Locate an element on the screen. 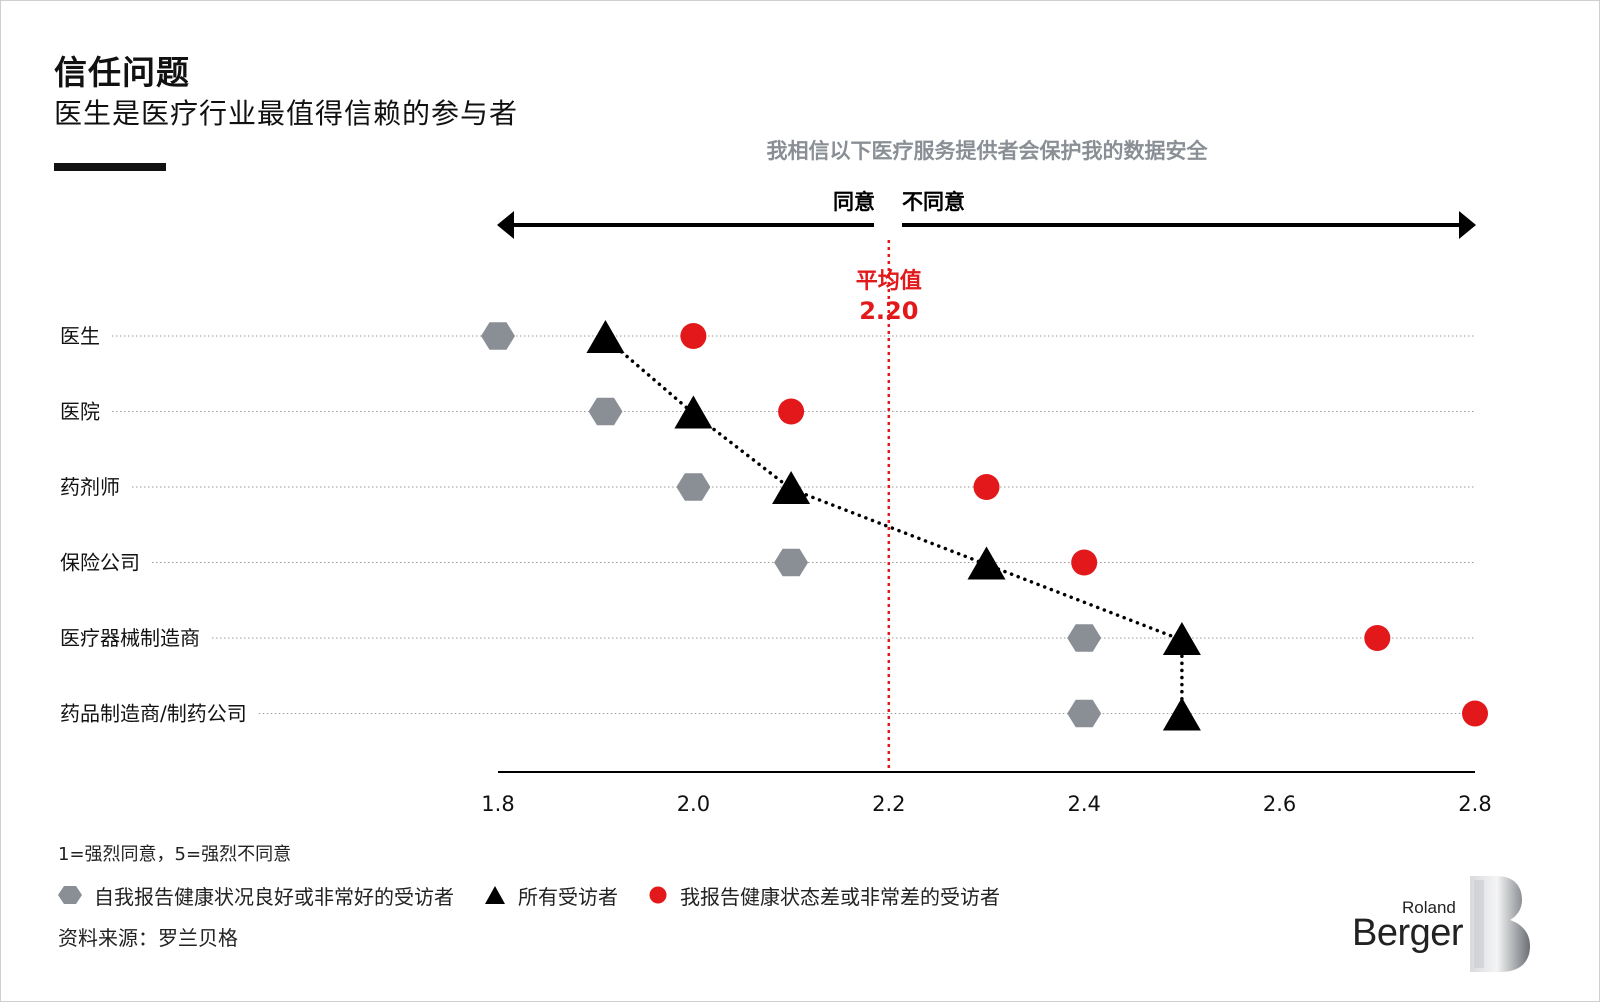  x-tick-label: 1.8 is located at coordinates (497, 804).